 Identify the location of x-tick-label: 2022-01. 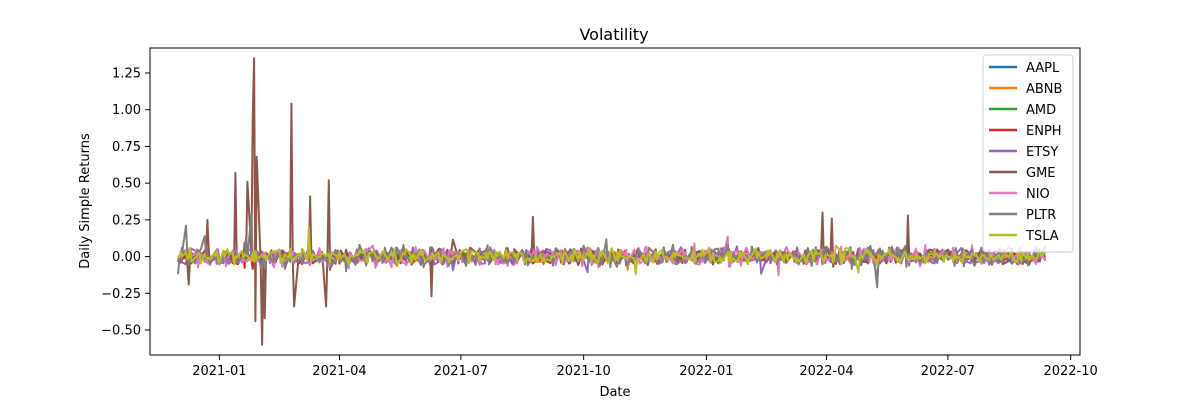
(706, 371).